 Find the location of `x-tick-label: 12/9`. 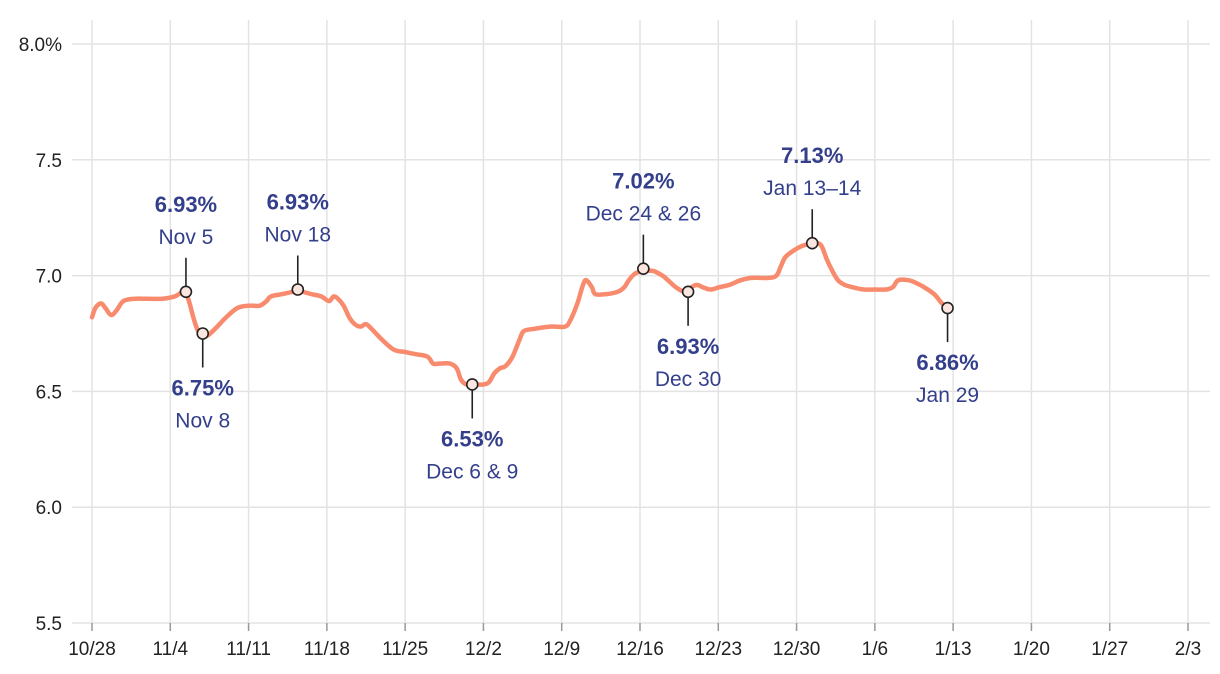

x-tick-label: 12/9 is located at coordinates (561, 649).